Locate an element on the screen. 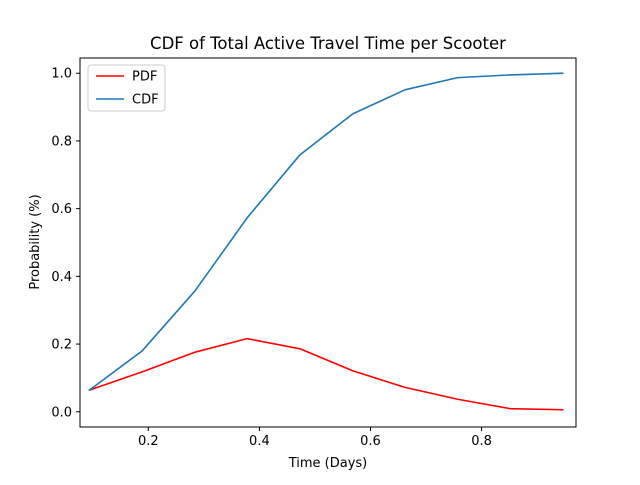 The image size is (640, 485). x-tick-label: 0.8 is located at coordinates (481, 441).